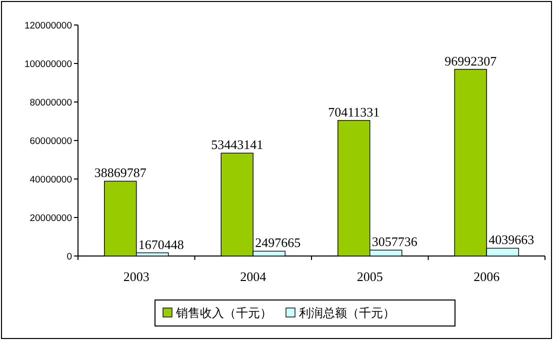 The image size is (553, 340). Describe the element at coordinates (48, 26) in the screenshot. I see `y-tick-label: 120000000` at that location.